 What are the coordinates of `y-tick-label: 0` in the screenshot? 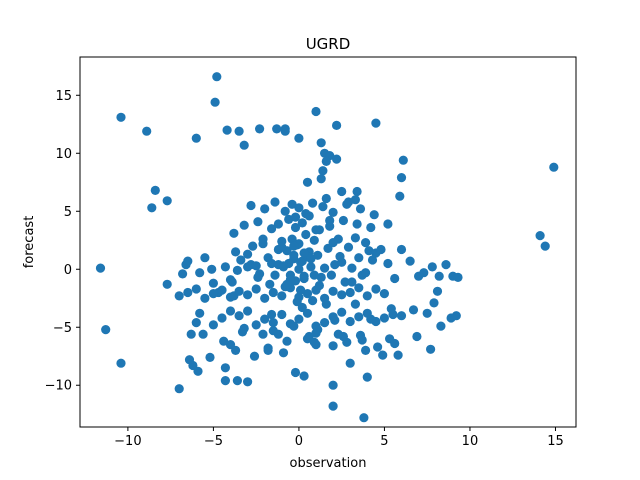 It's located at (68, 270).